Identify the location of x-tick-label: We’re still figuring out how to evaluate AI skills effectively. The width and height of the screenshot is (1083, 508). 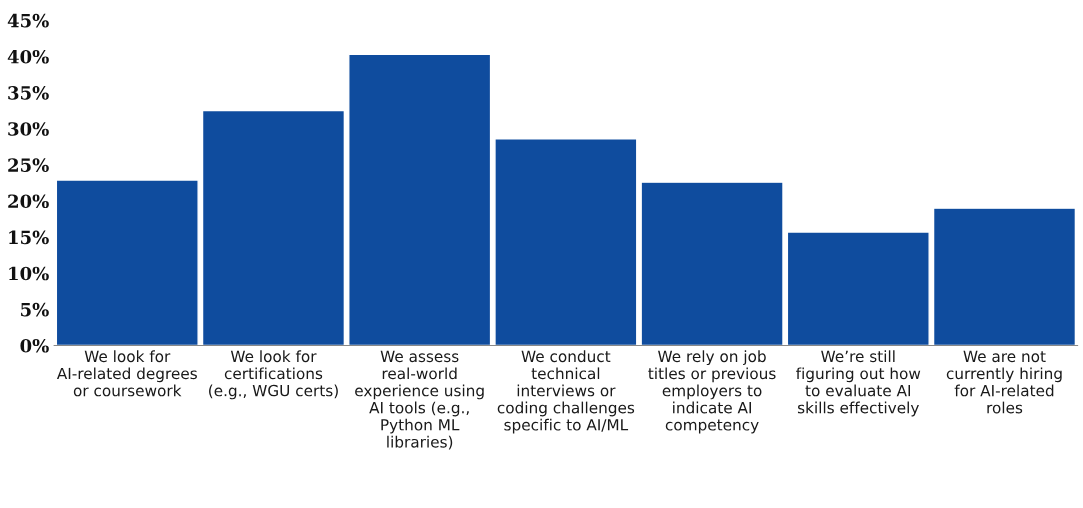
(858, 383).